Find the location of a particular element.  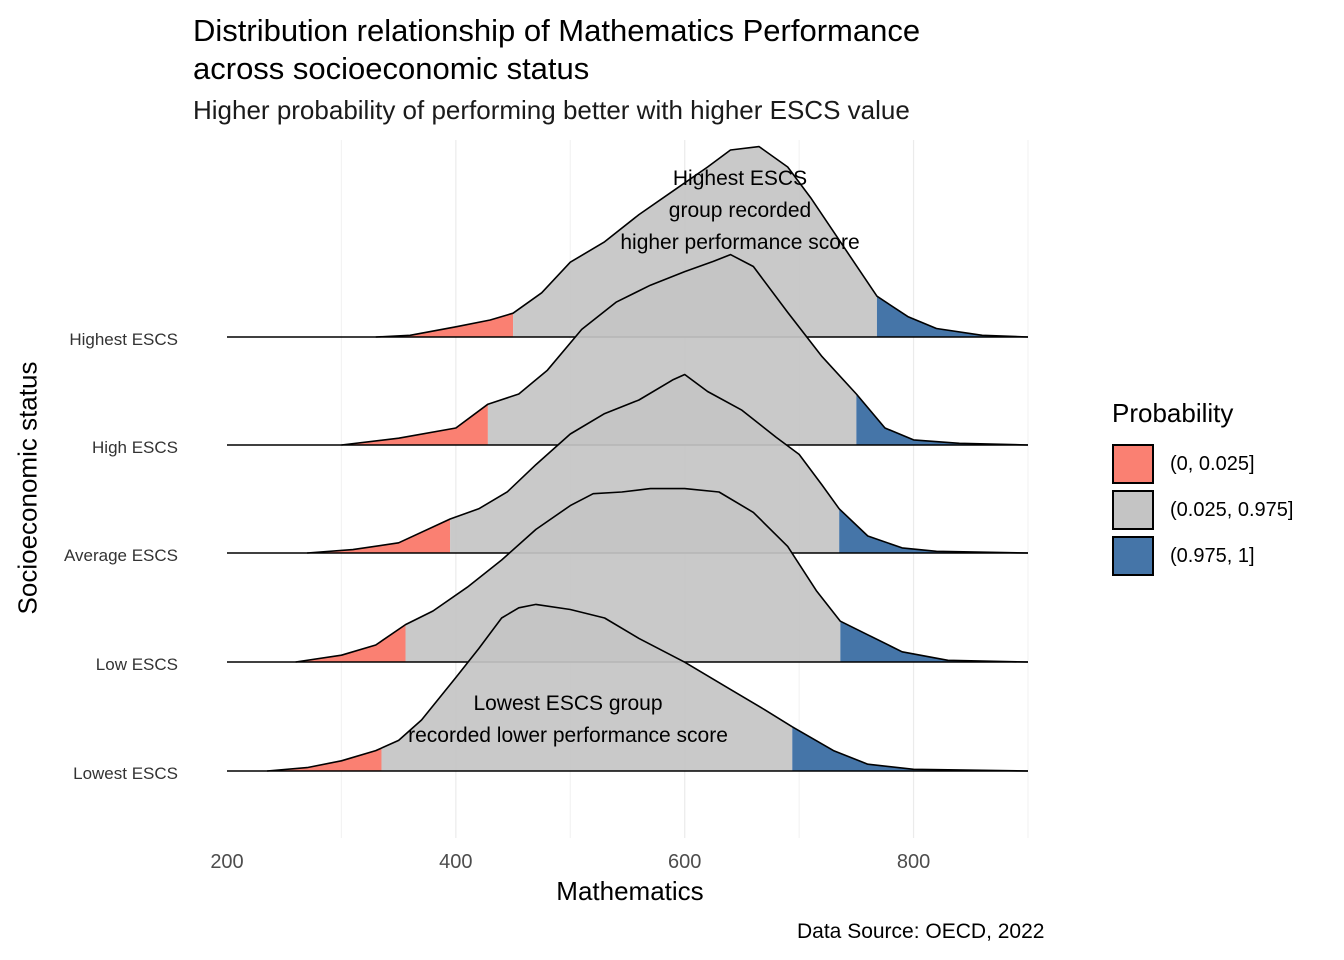

y-tick-label: Low ESCS is located at coordinates (137, 664).